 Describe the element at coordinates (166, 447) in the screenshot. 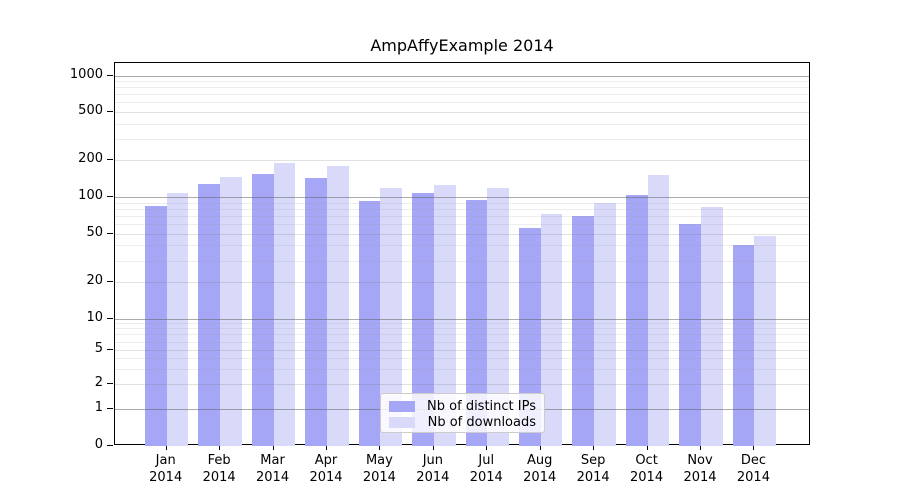

I see `x-tick-jan` at that location.